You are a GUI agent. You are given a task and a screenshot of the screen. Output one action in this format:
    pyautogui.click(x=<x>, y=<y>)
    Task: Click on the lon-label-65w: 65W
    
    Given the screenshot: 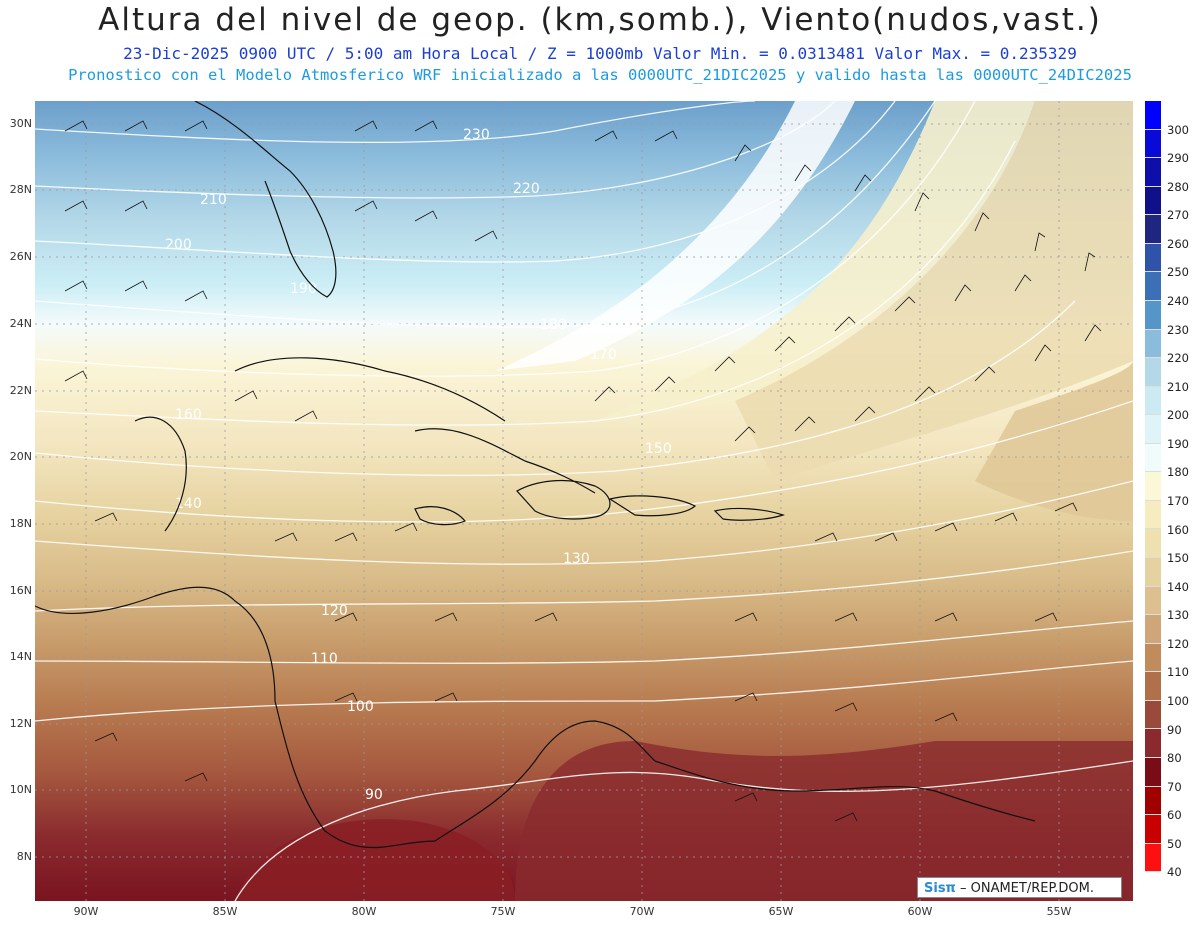 What is the action you would take?
    pyautogui.click(x=781, y=911)
    